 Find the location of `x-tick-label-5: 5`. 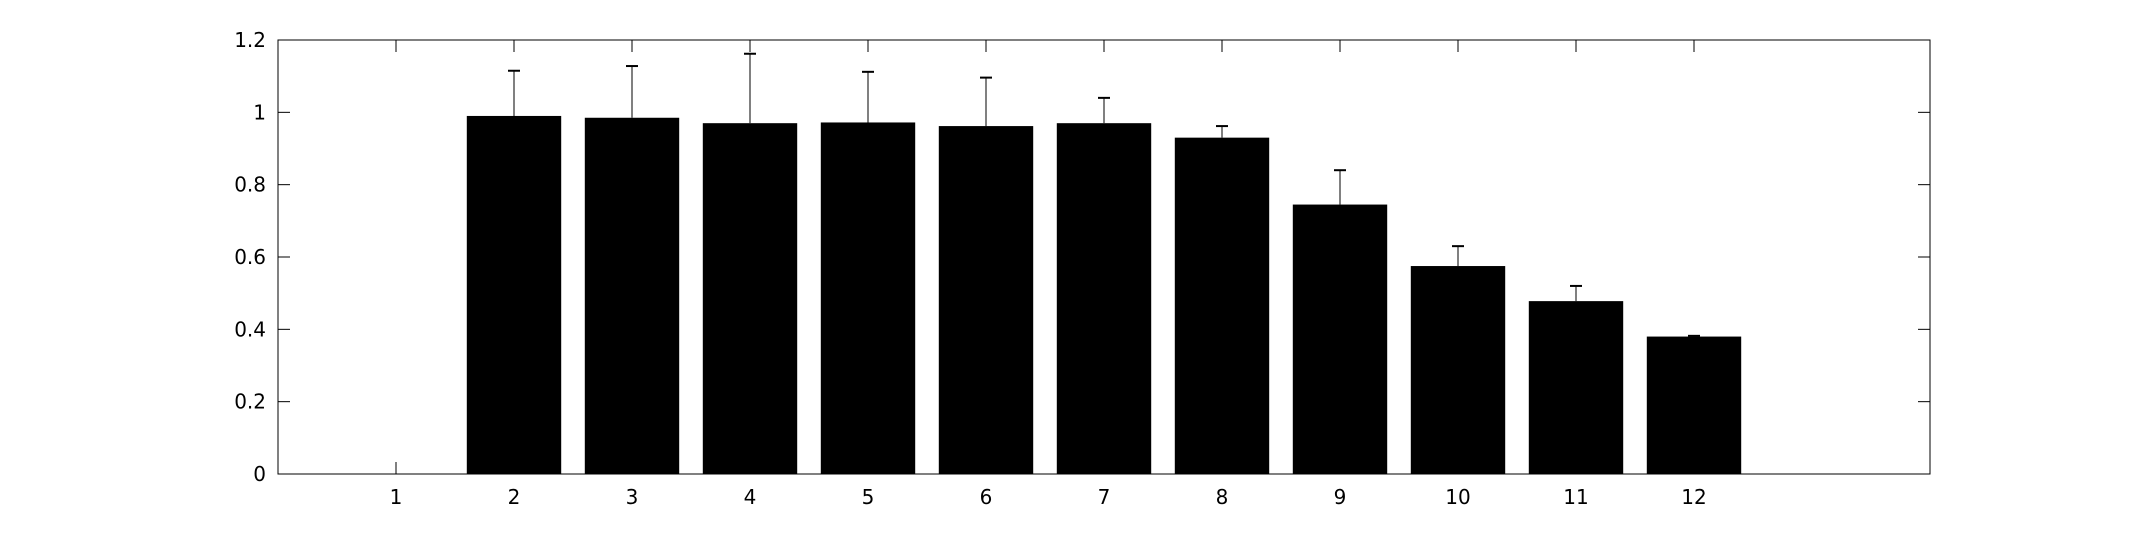

x-tick-label-5: 5 is located at coordinates (868, 497).